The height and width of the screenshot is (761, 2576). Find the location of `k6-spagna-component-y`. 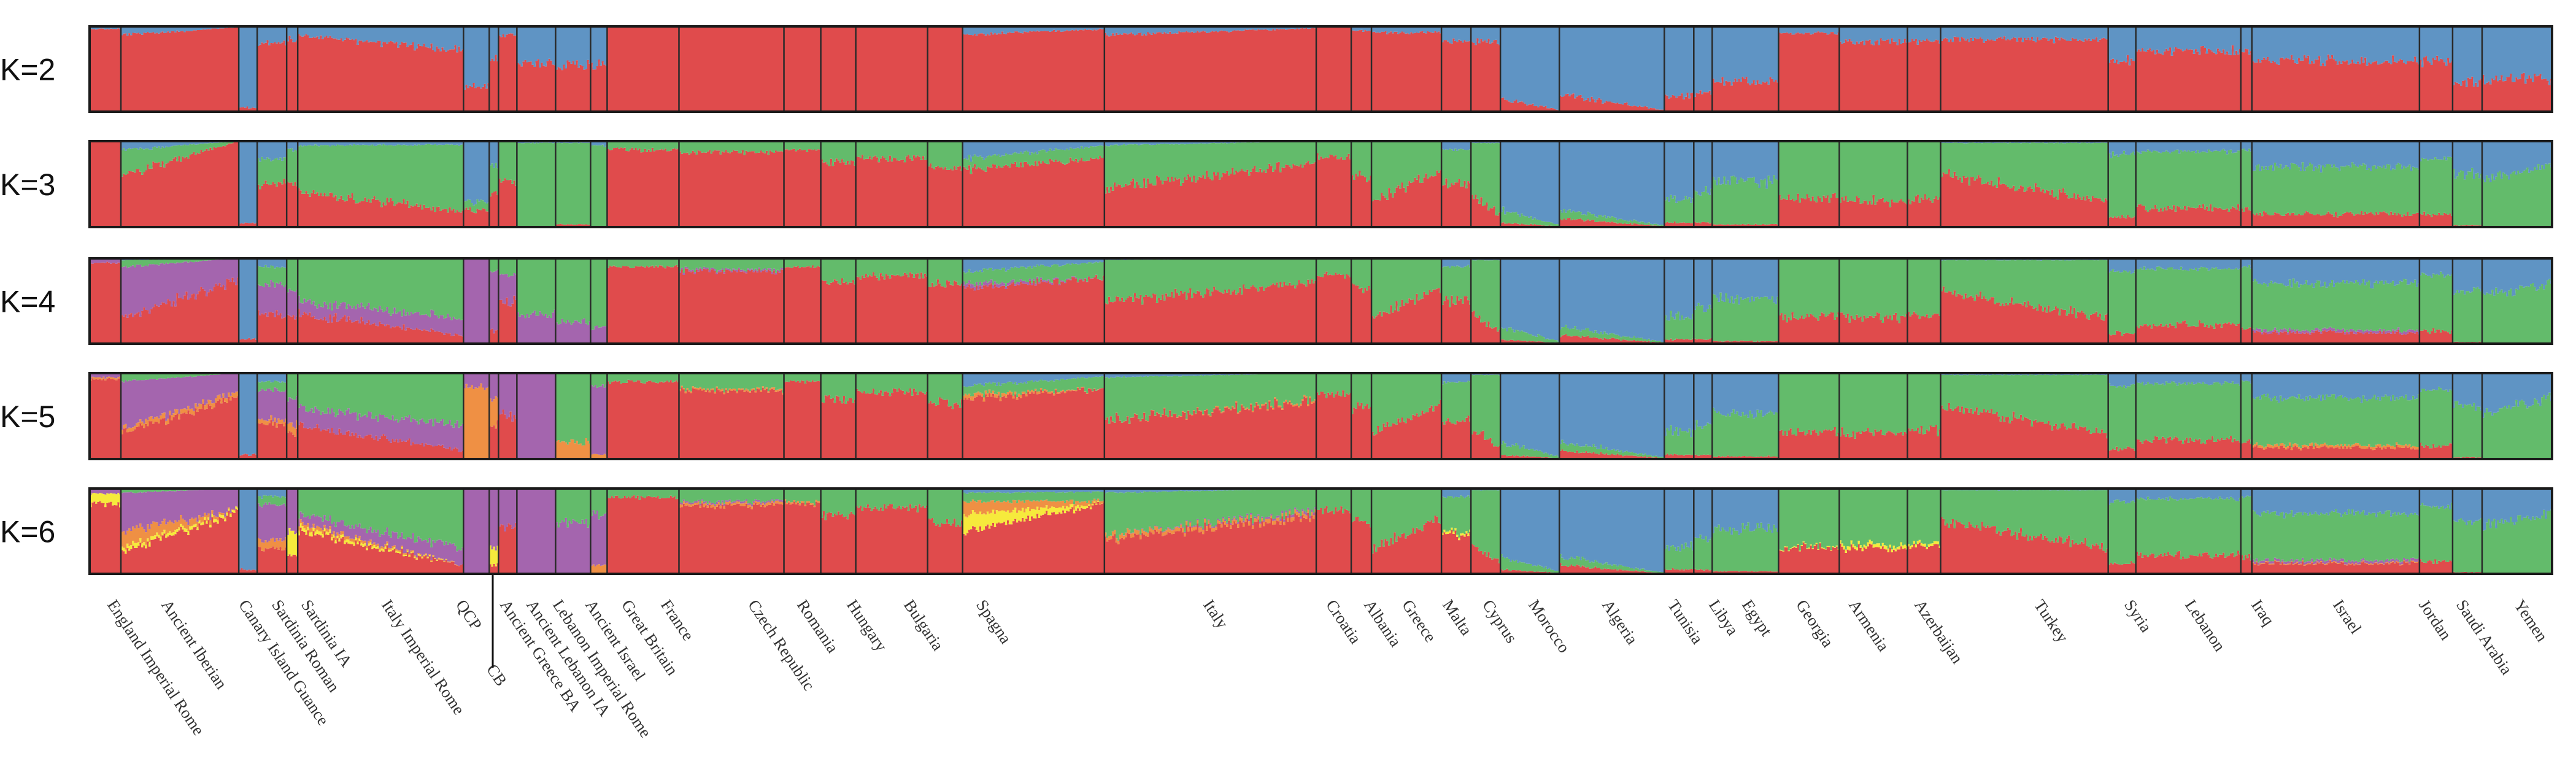

k6-spagna-component-y is located at coordinates (1033, 518).